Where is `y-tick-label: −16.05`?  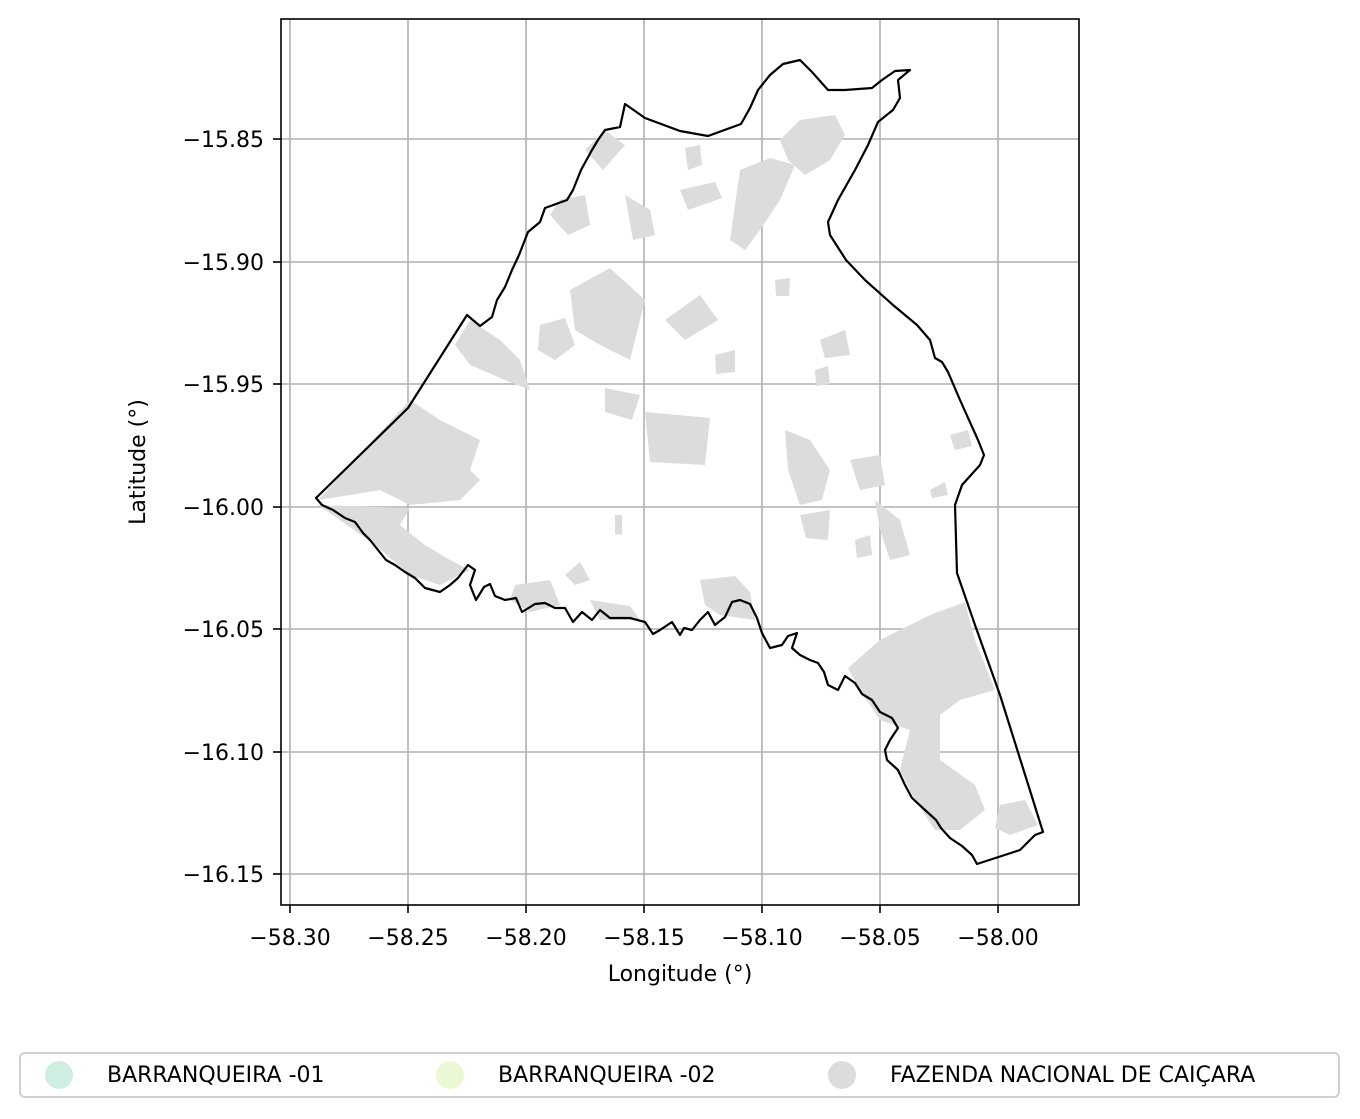 y-tick-label: −16.05 is located at coordinates (223, 630).